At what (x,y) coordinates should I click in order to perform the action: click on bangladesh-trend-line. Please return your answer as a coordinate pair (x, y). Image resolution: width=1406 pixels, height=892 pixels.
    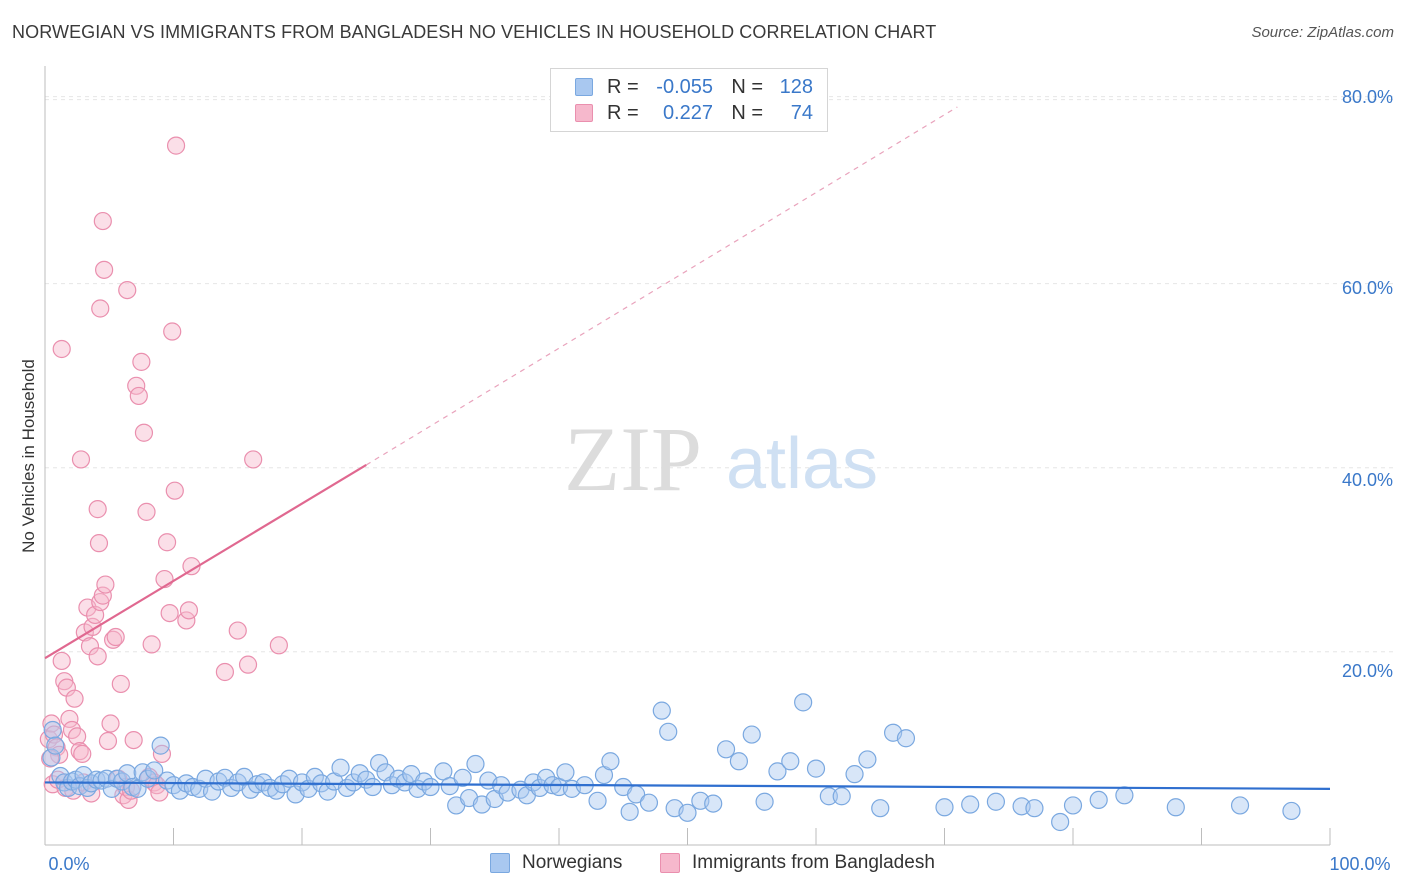
    Looking at the image, I should click on (205, 561).